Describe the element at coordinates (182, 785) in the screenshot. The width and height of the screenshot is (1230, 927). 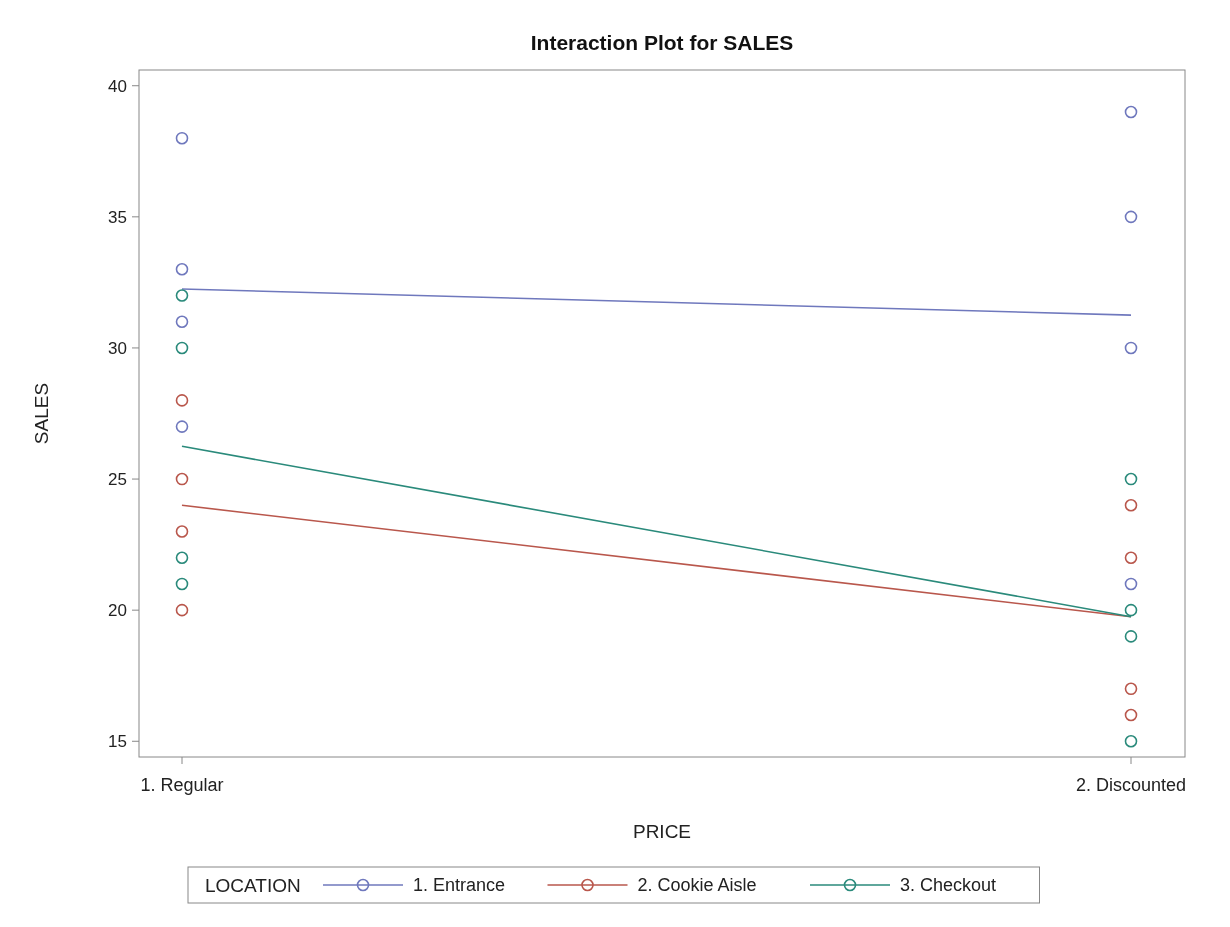
I see `x-tick-label: 1. Regular` at that location.